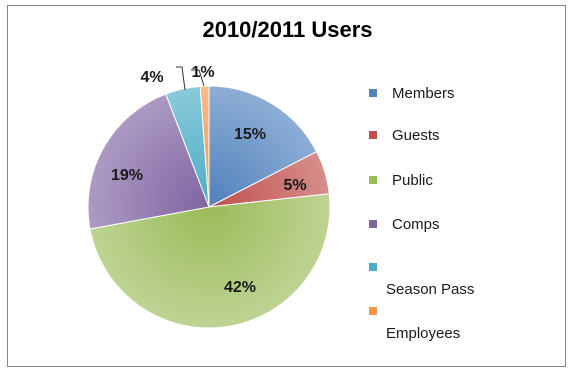  Describe the element at coordinates (373, 135) in the screenshot. I see `legend-swatch-guests` at that location.